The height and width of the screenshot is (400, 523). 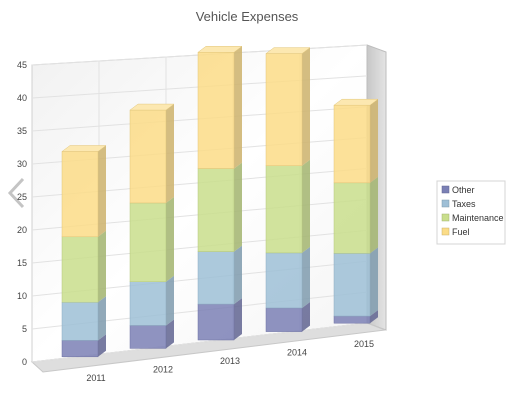 I want to click on bar-group-2012, so click(x=152, y=226).